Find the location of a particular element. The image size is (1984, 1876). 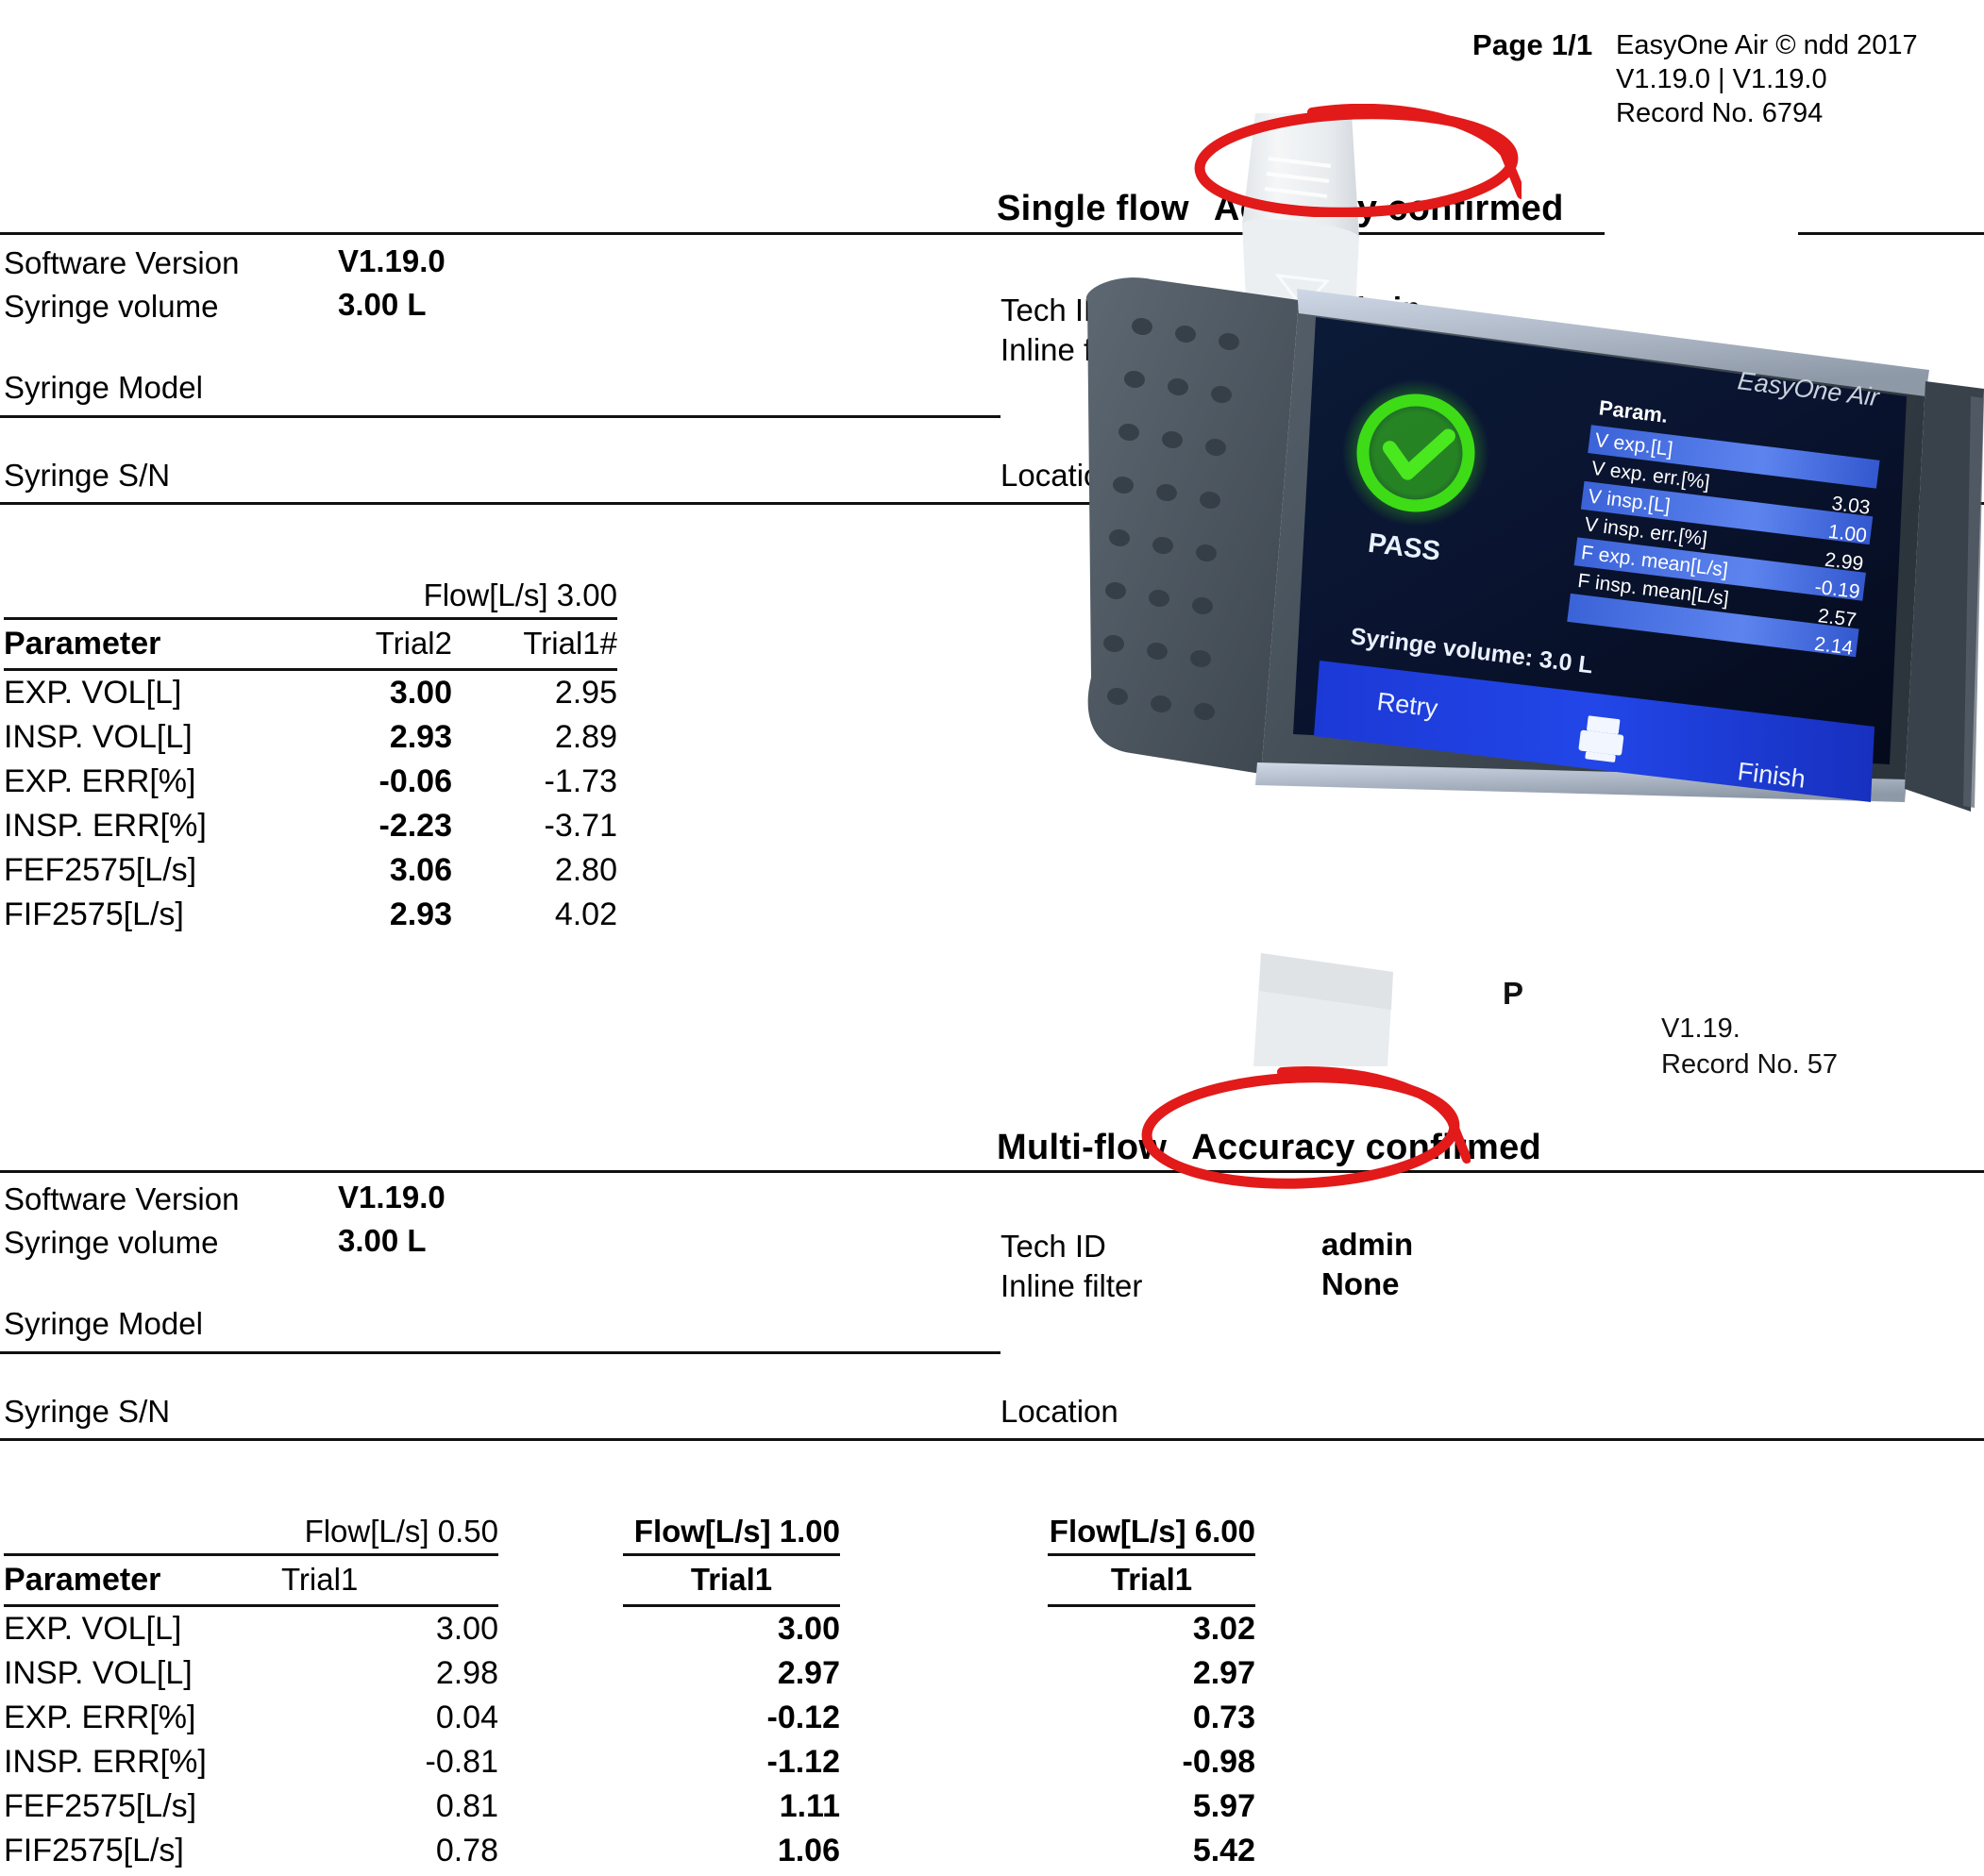

row-value-0: -0.81 is located at coordinates (462, 1762).